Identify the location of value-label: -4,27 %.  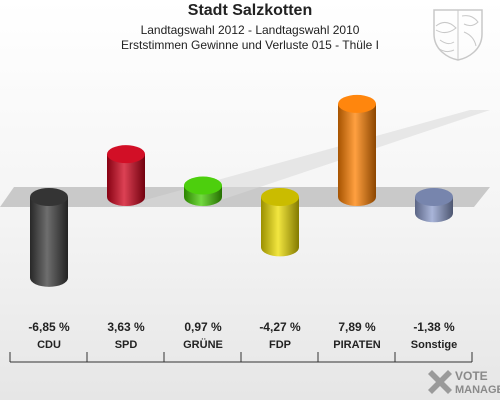
(280, 327).